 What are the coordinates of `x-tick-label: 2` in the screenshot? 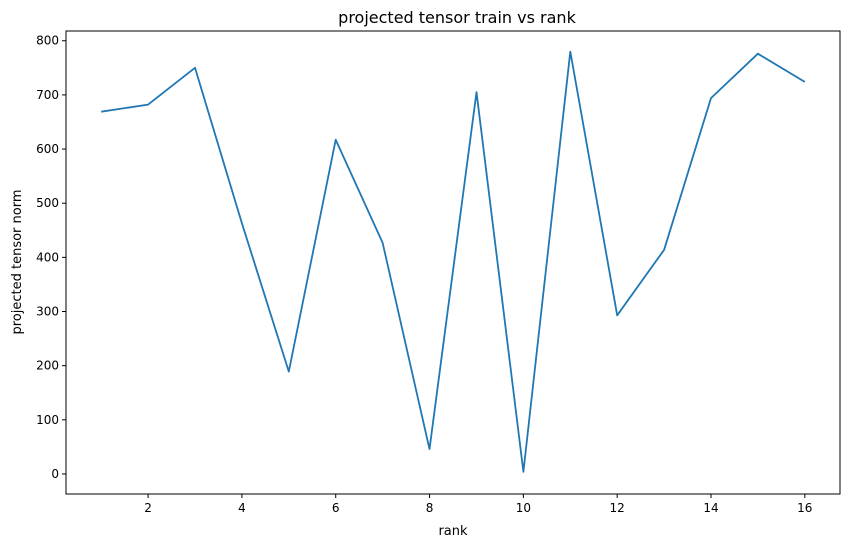 It's located at (148, 508).